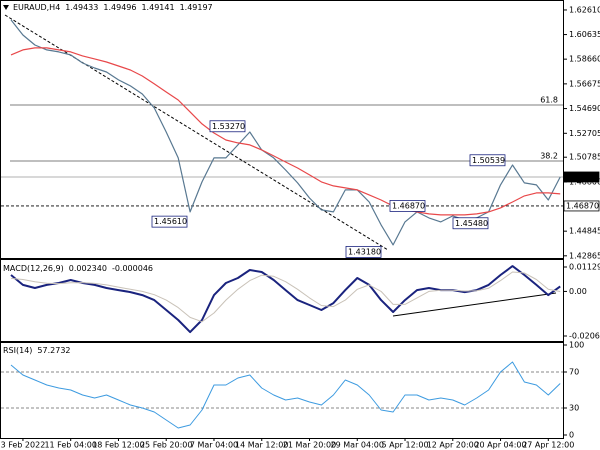 This screenshot has height=450, width=600. I want to click on x-tick-label: 27 Apr 12:00, so click(548, 445).